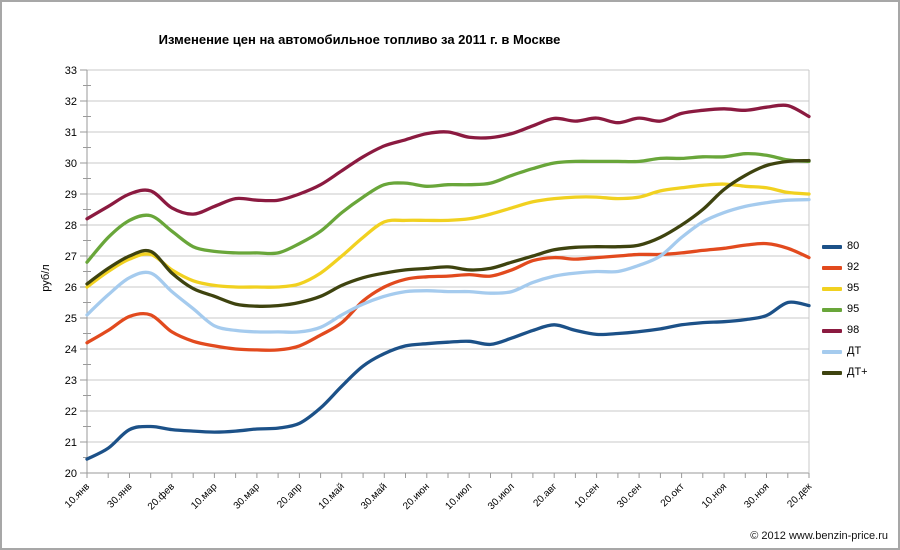  Describe the element at coordinates (161, 497) in the screenshot. I see `x-tick-label: 20.фев` at that location.